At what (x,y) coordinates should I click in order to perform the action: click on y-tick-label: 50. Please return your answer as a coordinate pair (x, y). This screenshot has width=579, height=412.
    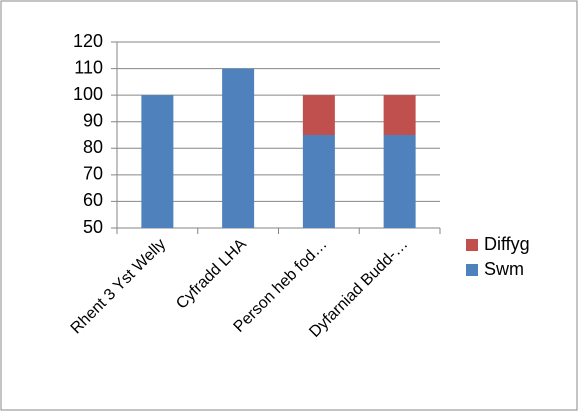
    Looking at the image, I should click on (93, 227).